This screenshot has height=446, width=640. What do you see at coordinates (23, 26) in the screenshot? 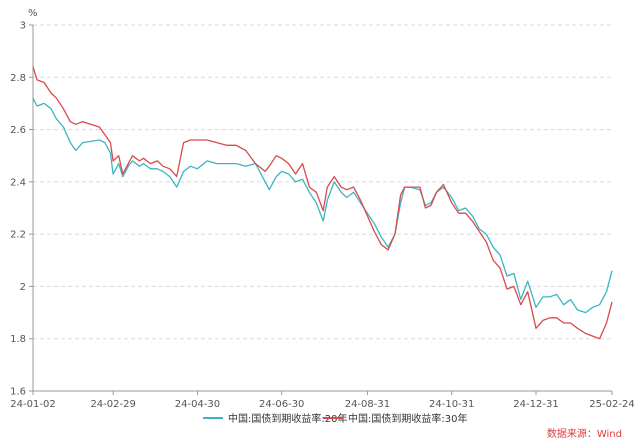
I see `y-tick-label: 3` at bounding box center [23, 26].